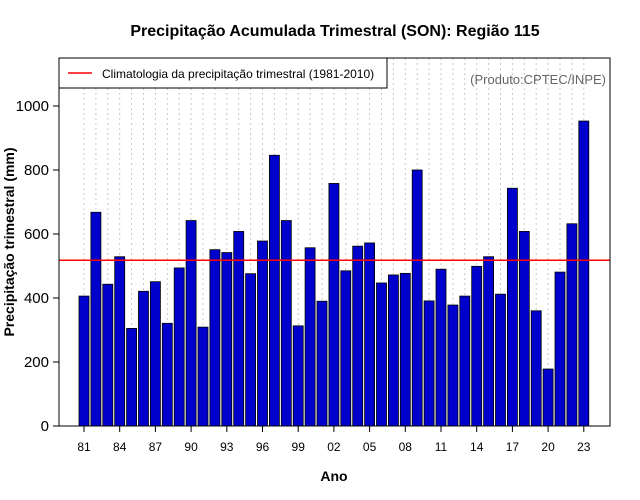 This screenshot has width=640, height=500. I want to click on bar-2001, so click(322, 363).